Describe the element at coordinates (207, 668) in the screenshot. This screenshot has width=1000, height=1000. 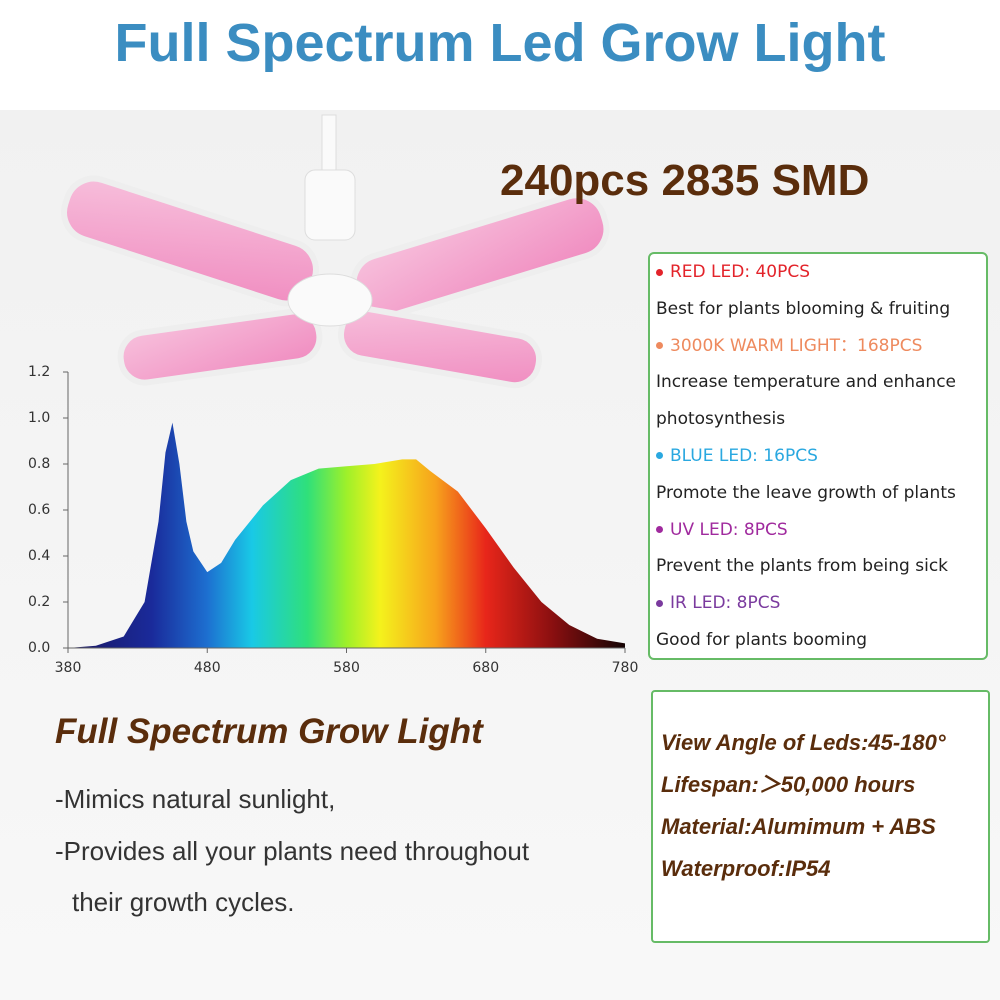
I see `x-tick-label: 480` at that location.